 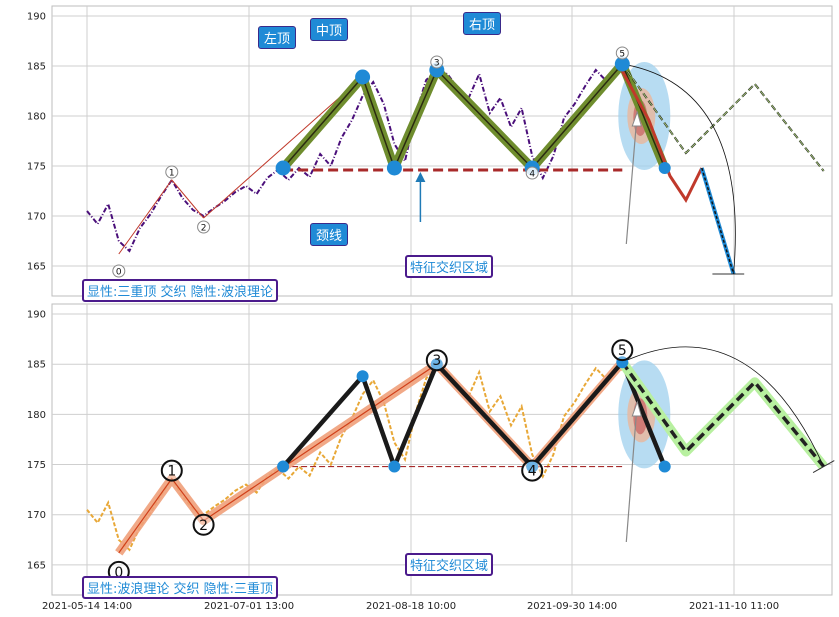 I want to click on legend-bottom: 显性:波浪理论 交织 隐性:三重顶, so click(x=180, y=587).